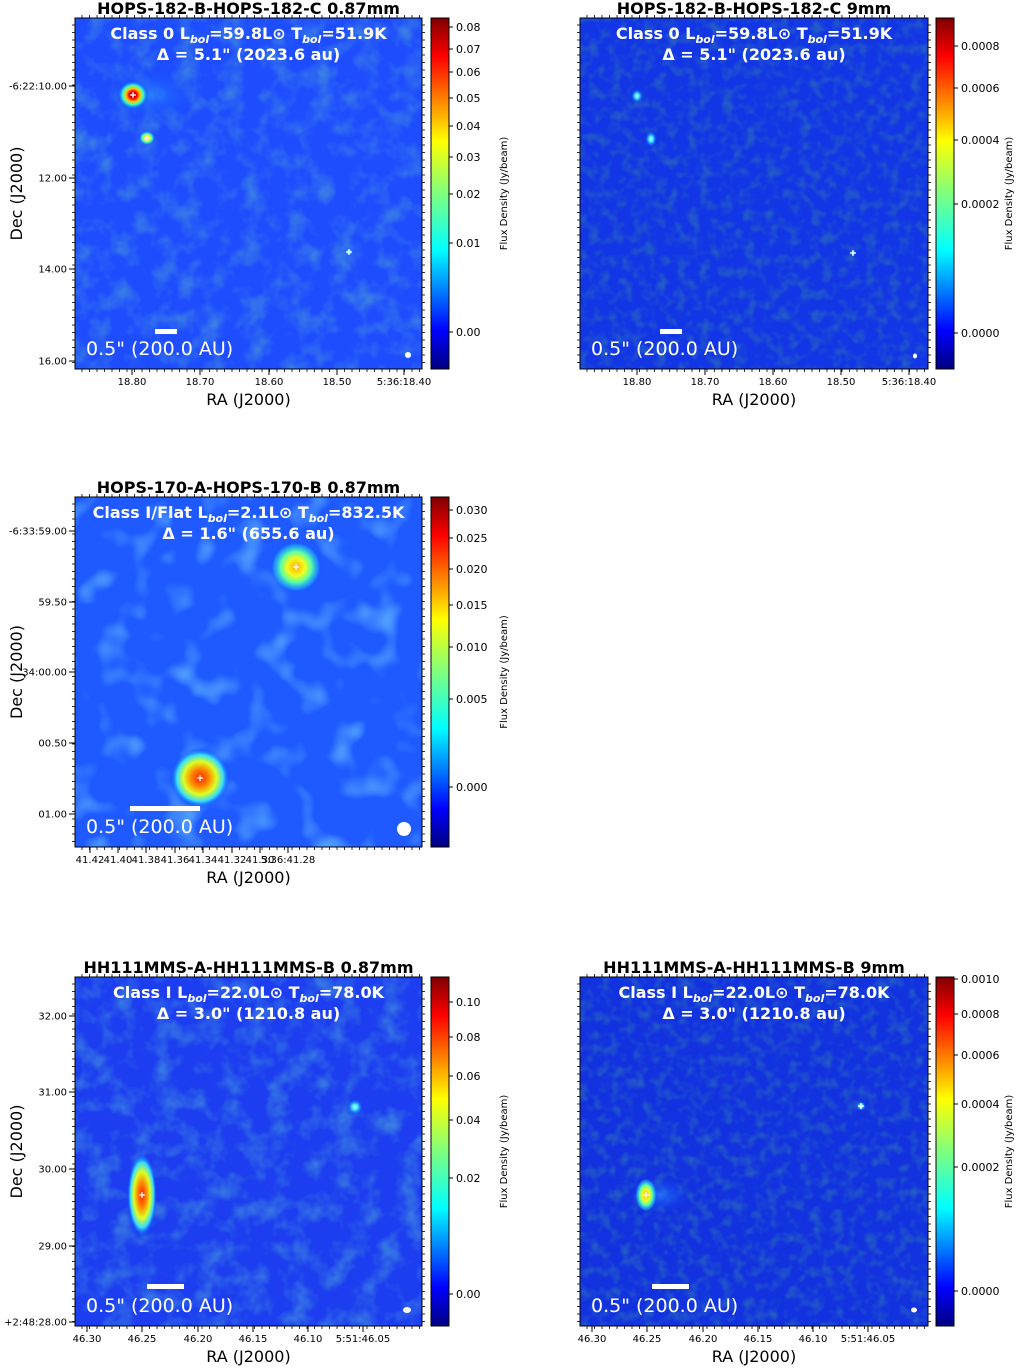 The image size is (1016, 1369). Describe the element at coordinates (150, 992) in the screenshot. I see `overlay-part-a: Class I L` at that location.